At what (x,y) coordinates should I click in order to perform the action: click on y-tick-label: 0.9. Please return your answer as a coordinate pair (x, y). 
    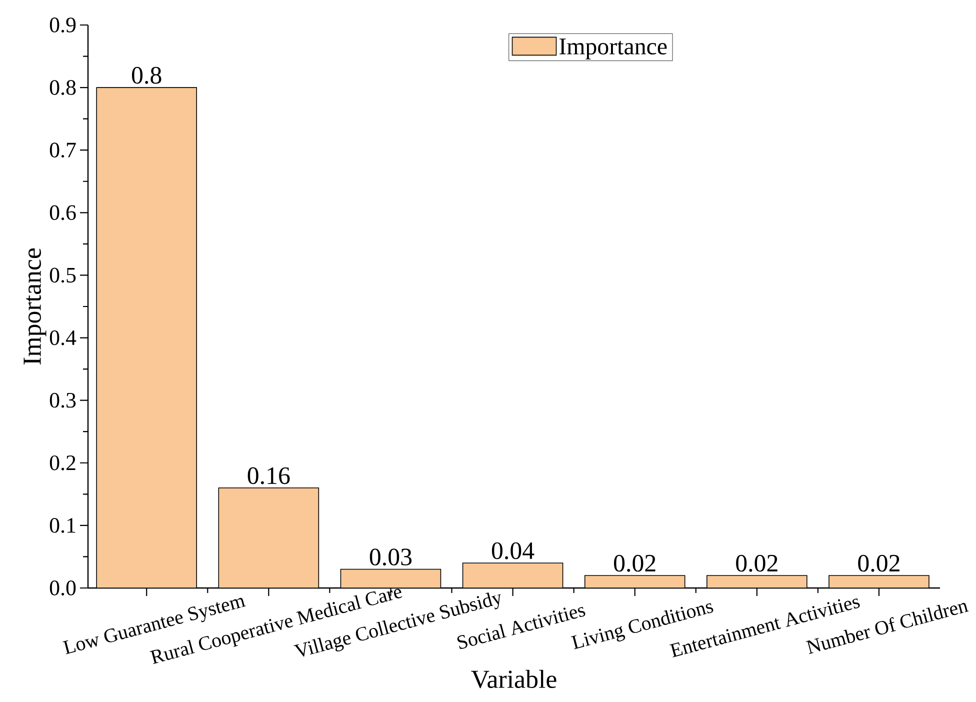
    Looking at the image, I should click on (63, 25).